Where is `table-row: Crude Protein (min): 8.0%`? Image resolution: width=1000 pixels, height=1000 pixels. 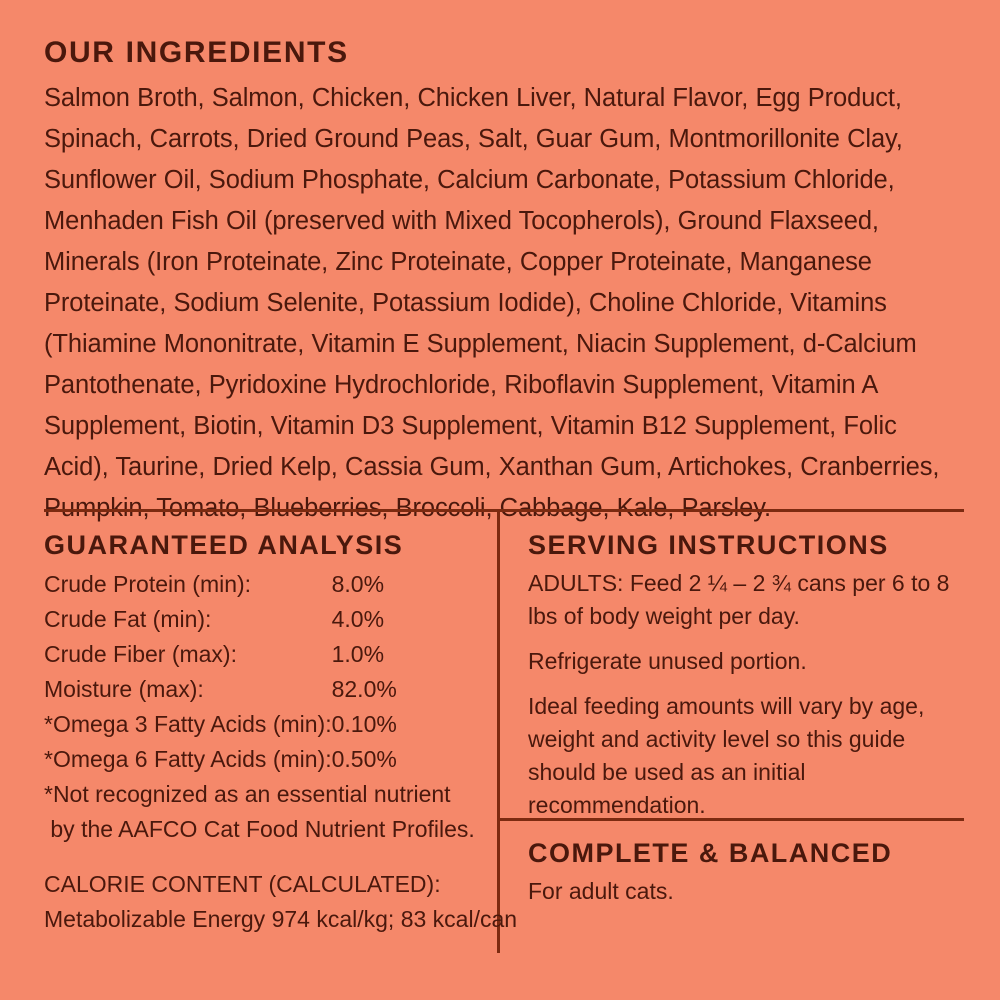 table-row: Crude Protein (min): 8.0% is located at coordinates (264, 584).